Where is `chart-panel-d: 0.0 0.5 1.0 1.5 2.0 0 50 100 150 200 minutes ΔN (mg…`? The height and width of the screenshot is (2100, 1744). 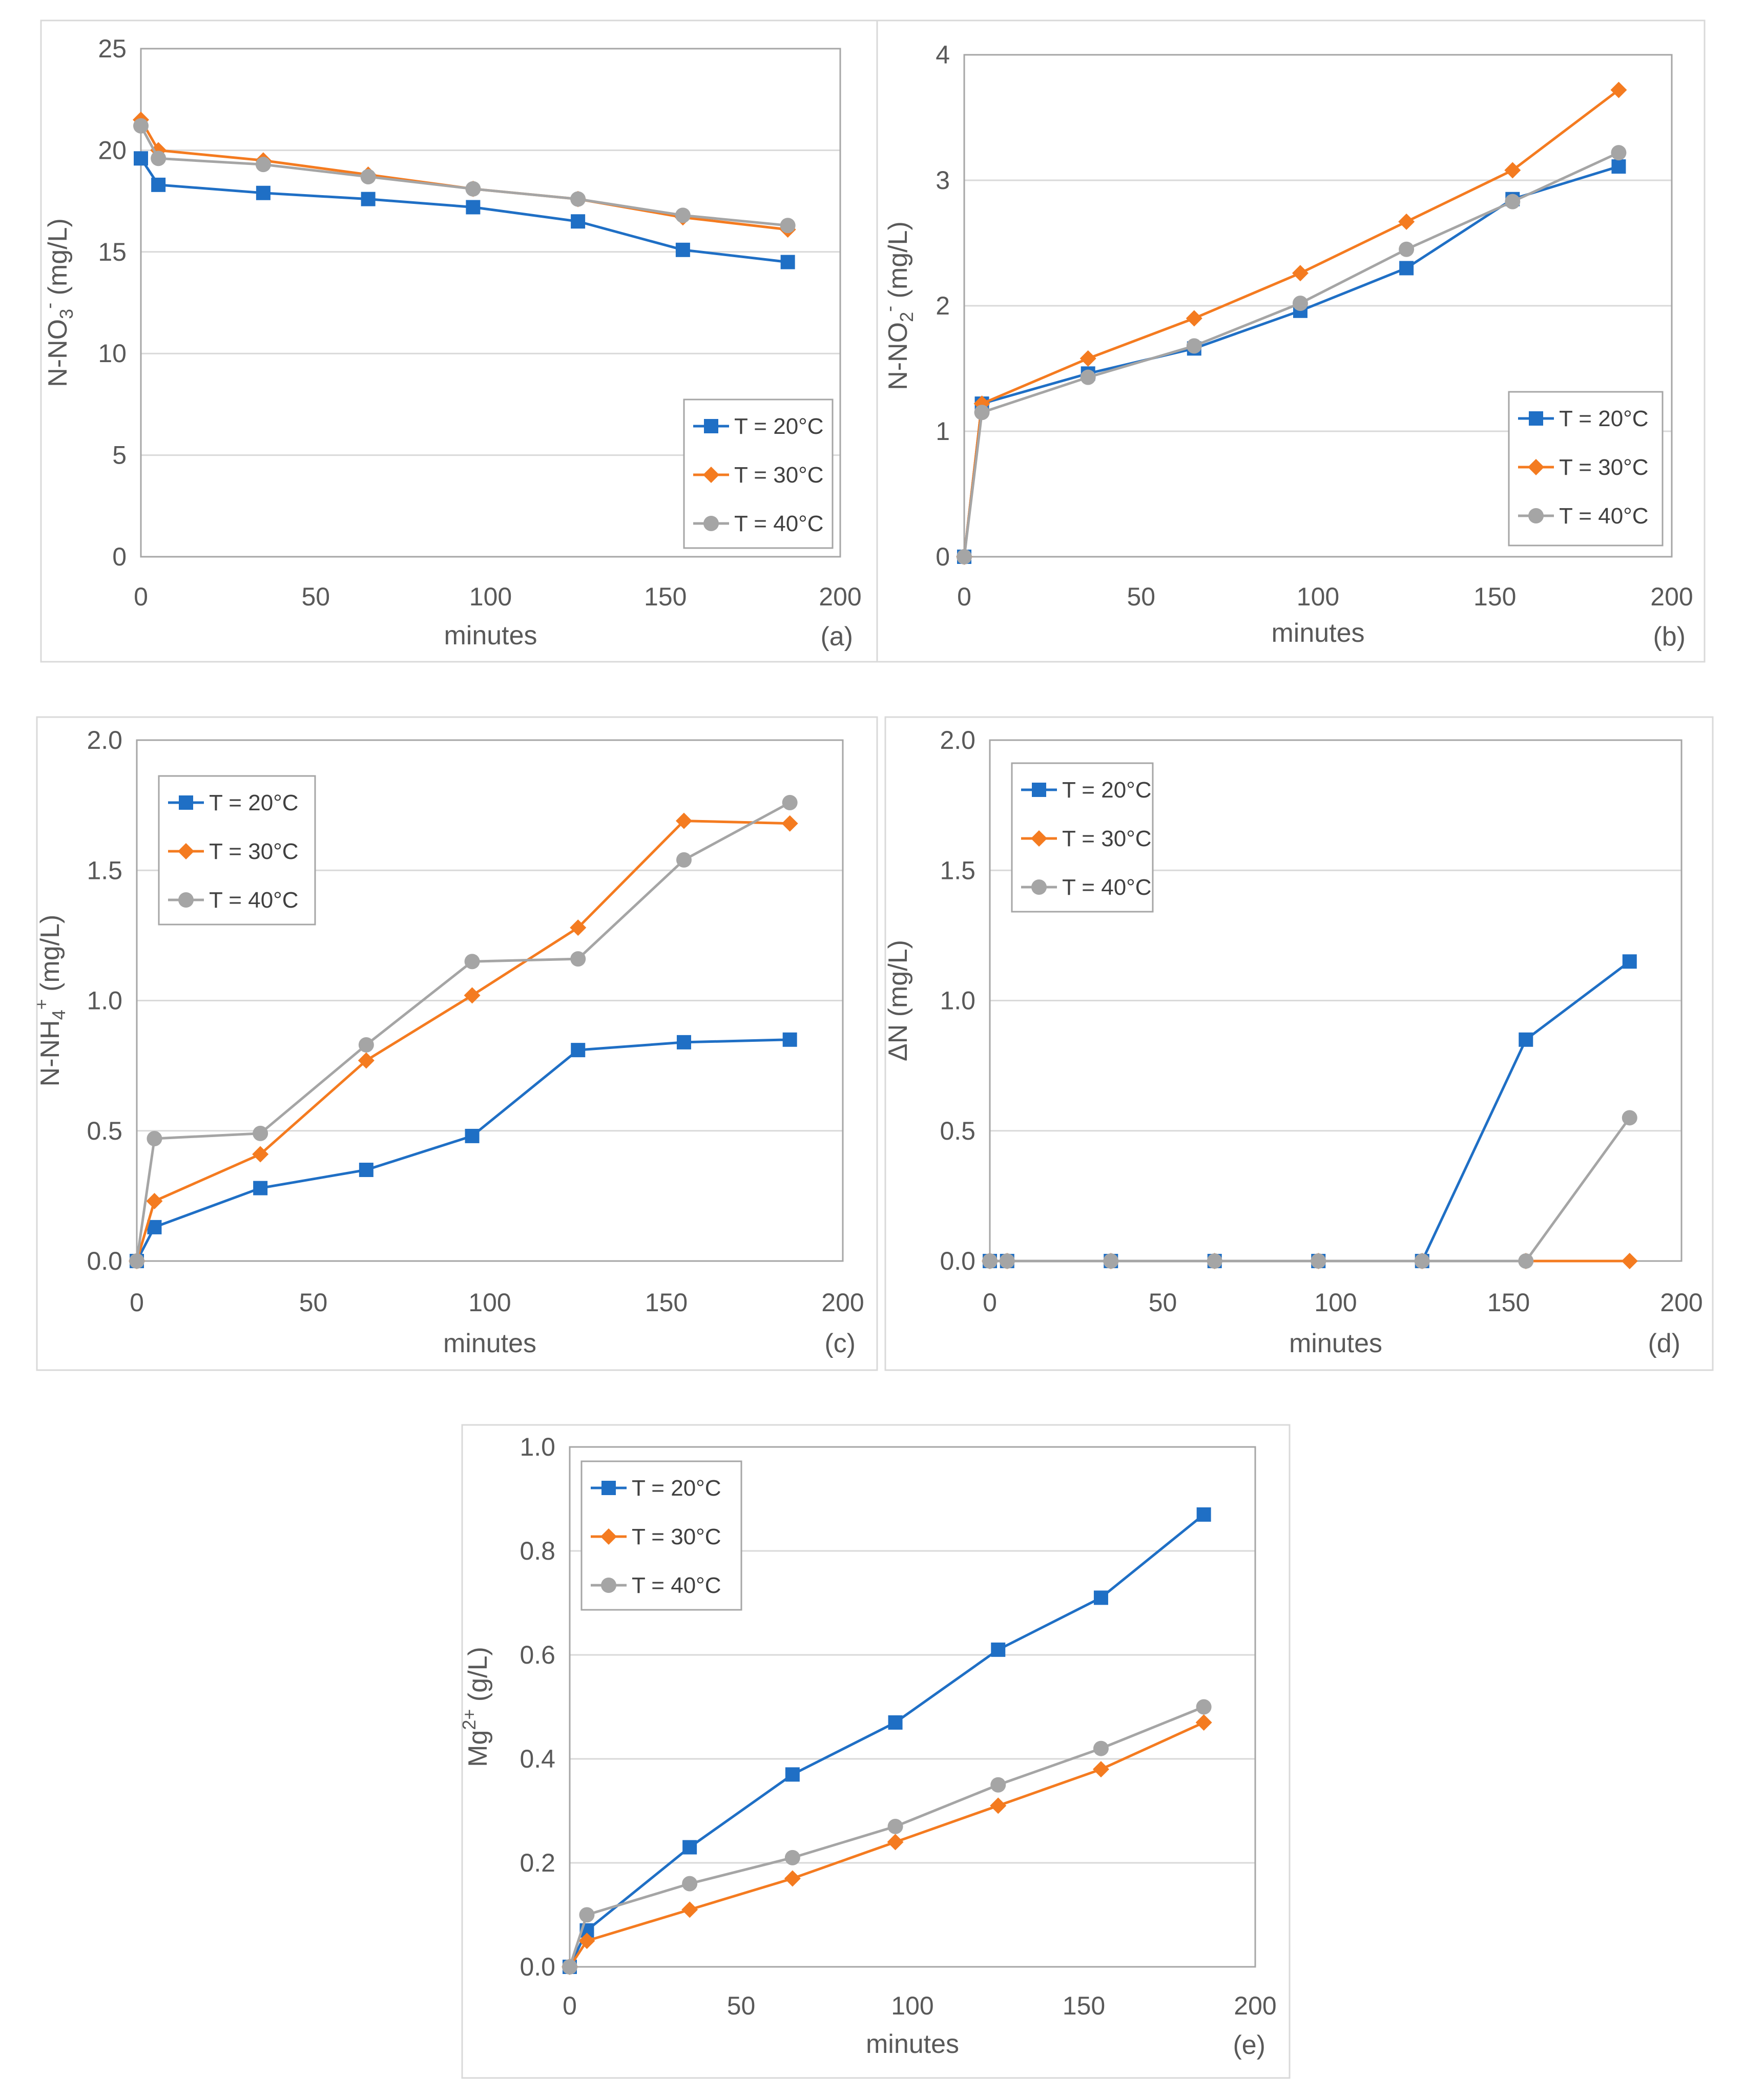 chart-panel-d: 0.0 0.5 1.0 1.5 2.0 0 50 100 150 200 minutes ΔN (mg… is located at coordinates (1298, 1043).